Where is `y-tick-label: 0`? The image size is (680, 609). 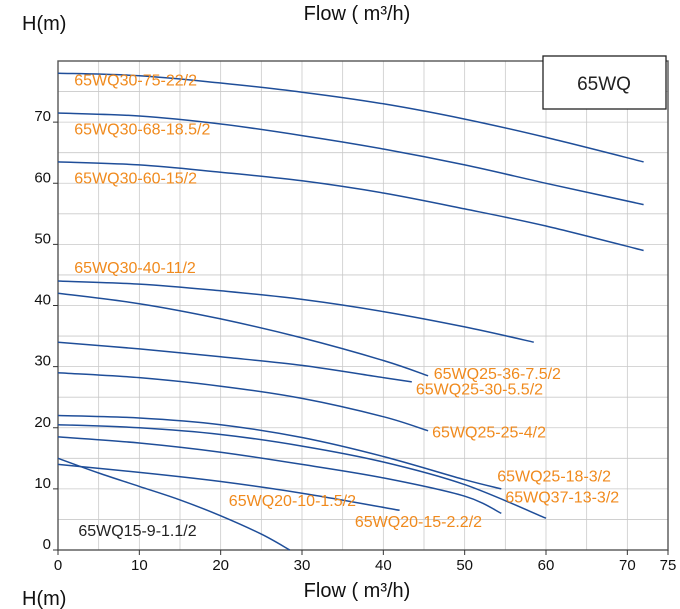 y-tick-label: 0 is located at coordinates (47, 544).